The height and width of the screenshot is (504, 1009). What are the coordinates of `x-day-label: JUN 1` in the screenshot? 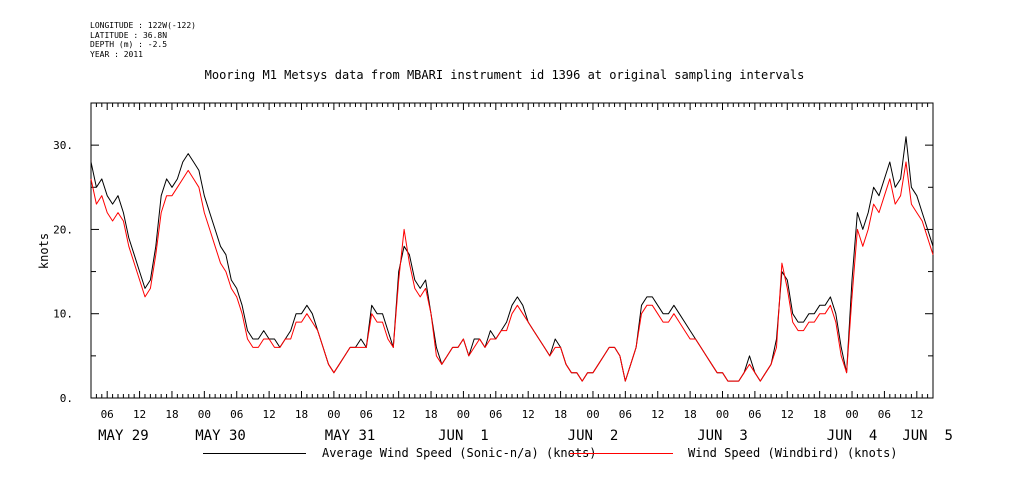 It's located at (463, 436).